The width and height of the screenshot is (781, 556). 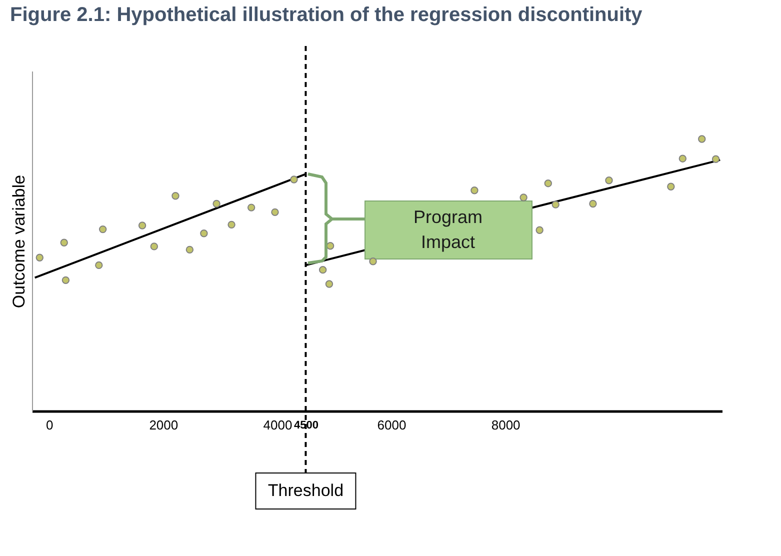 What do you see at coordinates (327, 15) in the screenshot?
I see `chart-title: Figure 2.1: Hypothetical illustration of the regression discontinuity` at bounding box center [327, 15].